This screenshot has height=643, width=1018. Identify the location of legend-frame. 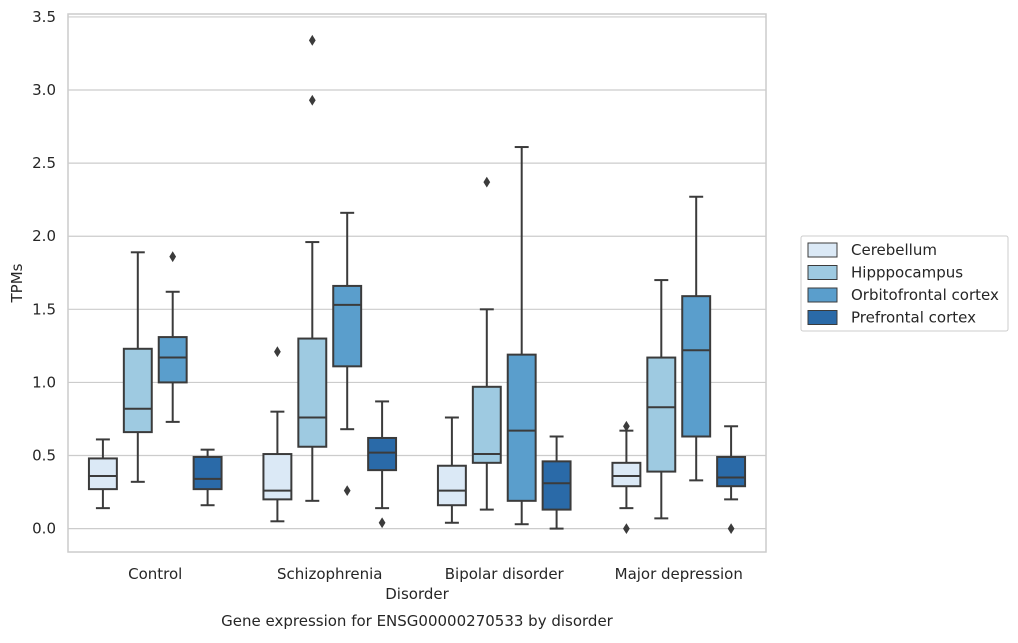
(904, 283).